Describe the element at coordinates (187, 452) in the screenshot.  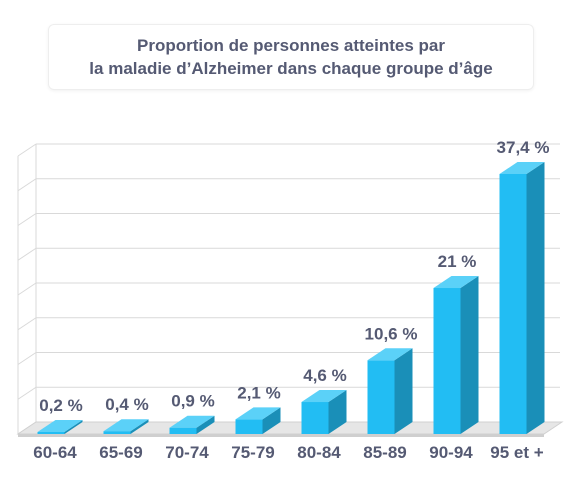
I see `category-label: 70-74` at that location.